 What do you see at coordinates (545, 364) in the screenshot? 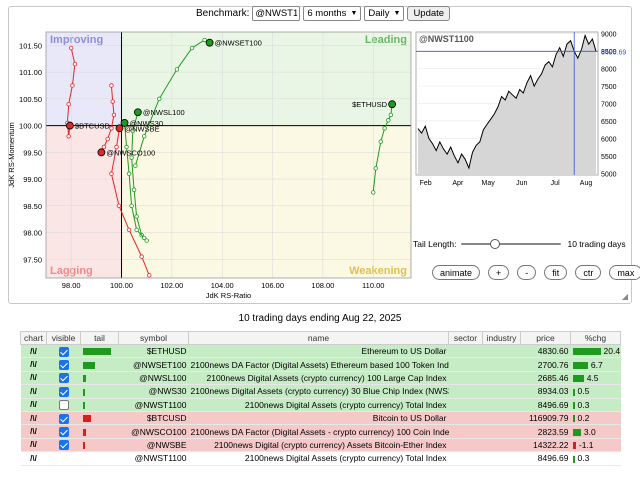
I see `price-cell: 2700.76` at bounding box center [545, 364].